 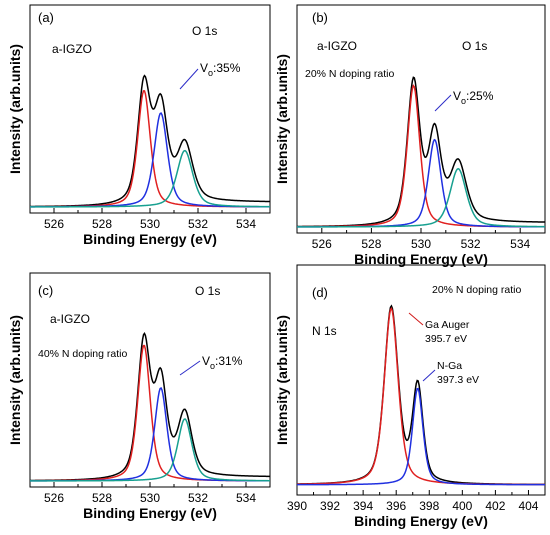 What do you see at coordinates (458, 380) in the screenshot?
I see `n-ga-energy: 397.3 eV` at bounding box center [458, 380].